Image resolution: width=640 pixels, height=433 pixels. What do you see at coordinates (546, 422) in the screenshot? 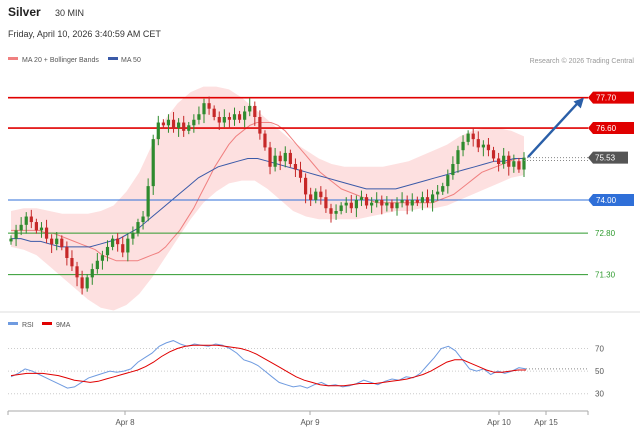
I see `x-tick-label-3: Apr 15` at bounding box center [546, 422].